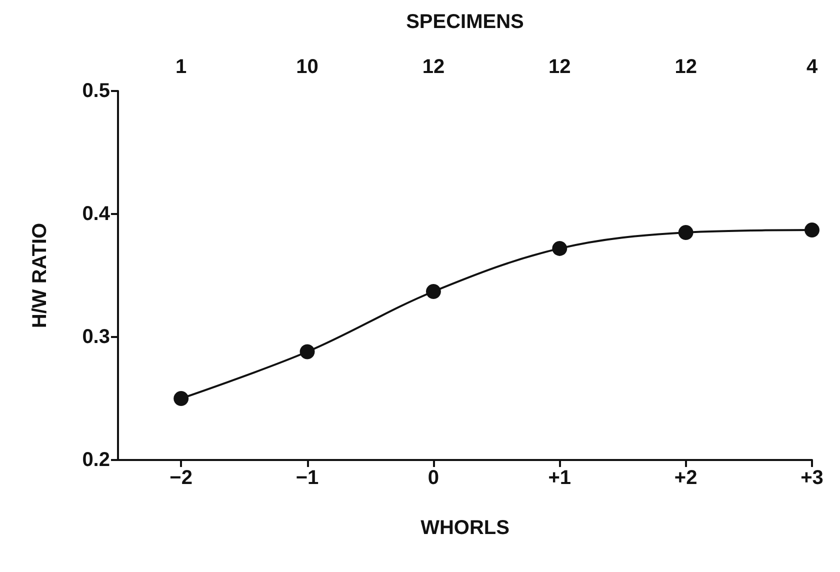 This screenshot has height=572, width=840. I want to click on y-tick-label: 0.2, so click(96, 460).